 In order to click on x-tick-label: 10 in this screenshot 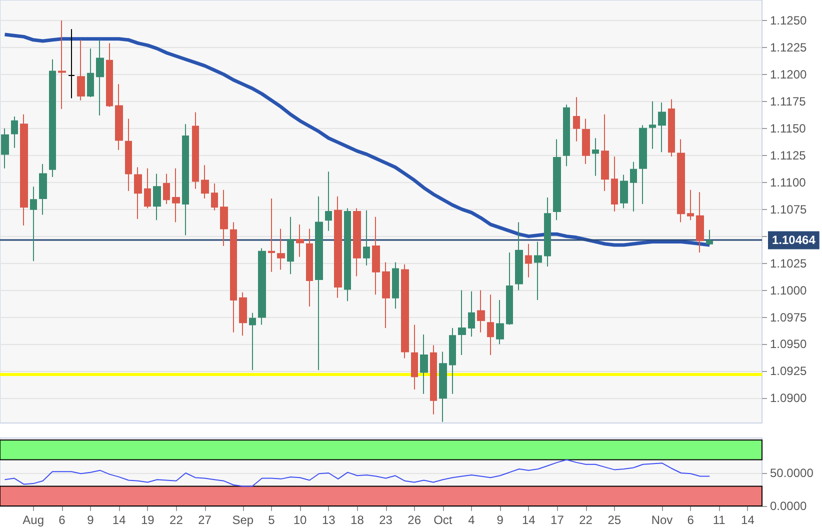, I will do `click(300, 520)`.